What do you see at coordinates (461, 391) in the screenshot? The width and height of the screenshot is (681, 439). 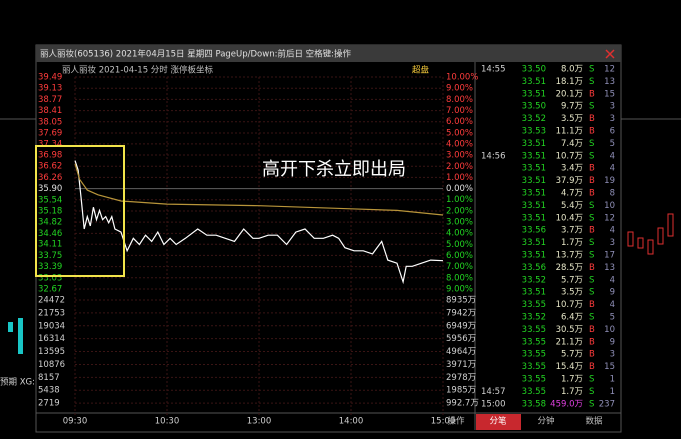 I see `volume-y2-tick-label: 1985万` at bounding box center [461, 391].